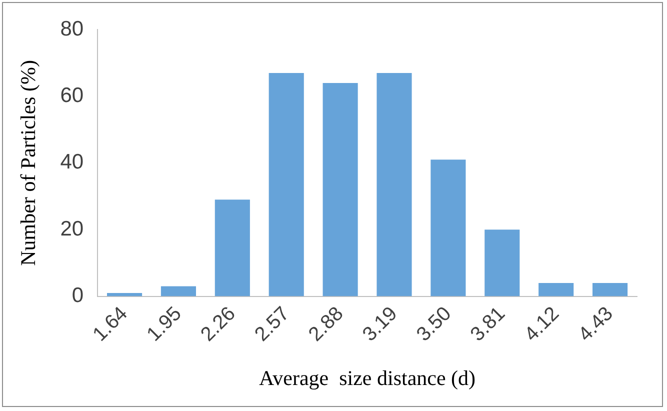 The width and height of the screenshot is (667, 411). Describe the element at coordinates (380, 324) in the screenshot. I see `x-tick-label: 3.19` at that location.